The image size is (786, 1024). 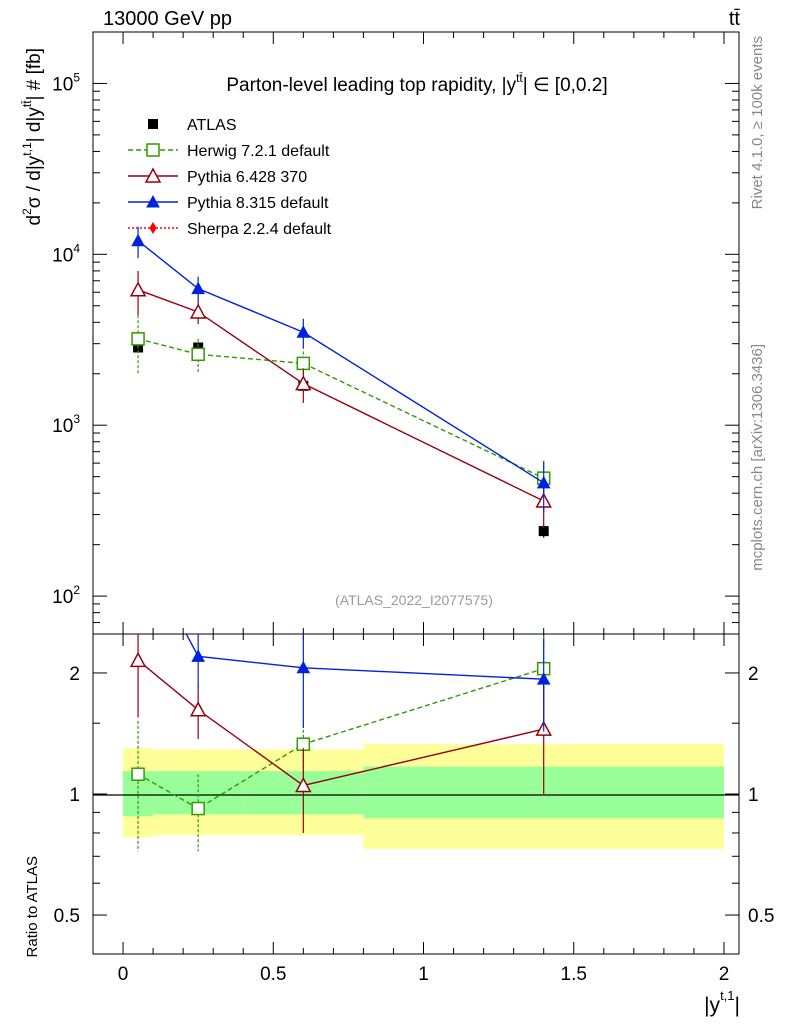 What do you see at coordinates (757, 457) in the screenshot?
I see `mcplots-label: mcplots.cern.ch [arXiv:1306.3436]` at bounding box center [757, 457].